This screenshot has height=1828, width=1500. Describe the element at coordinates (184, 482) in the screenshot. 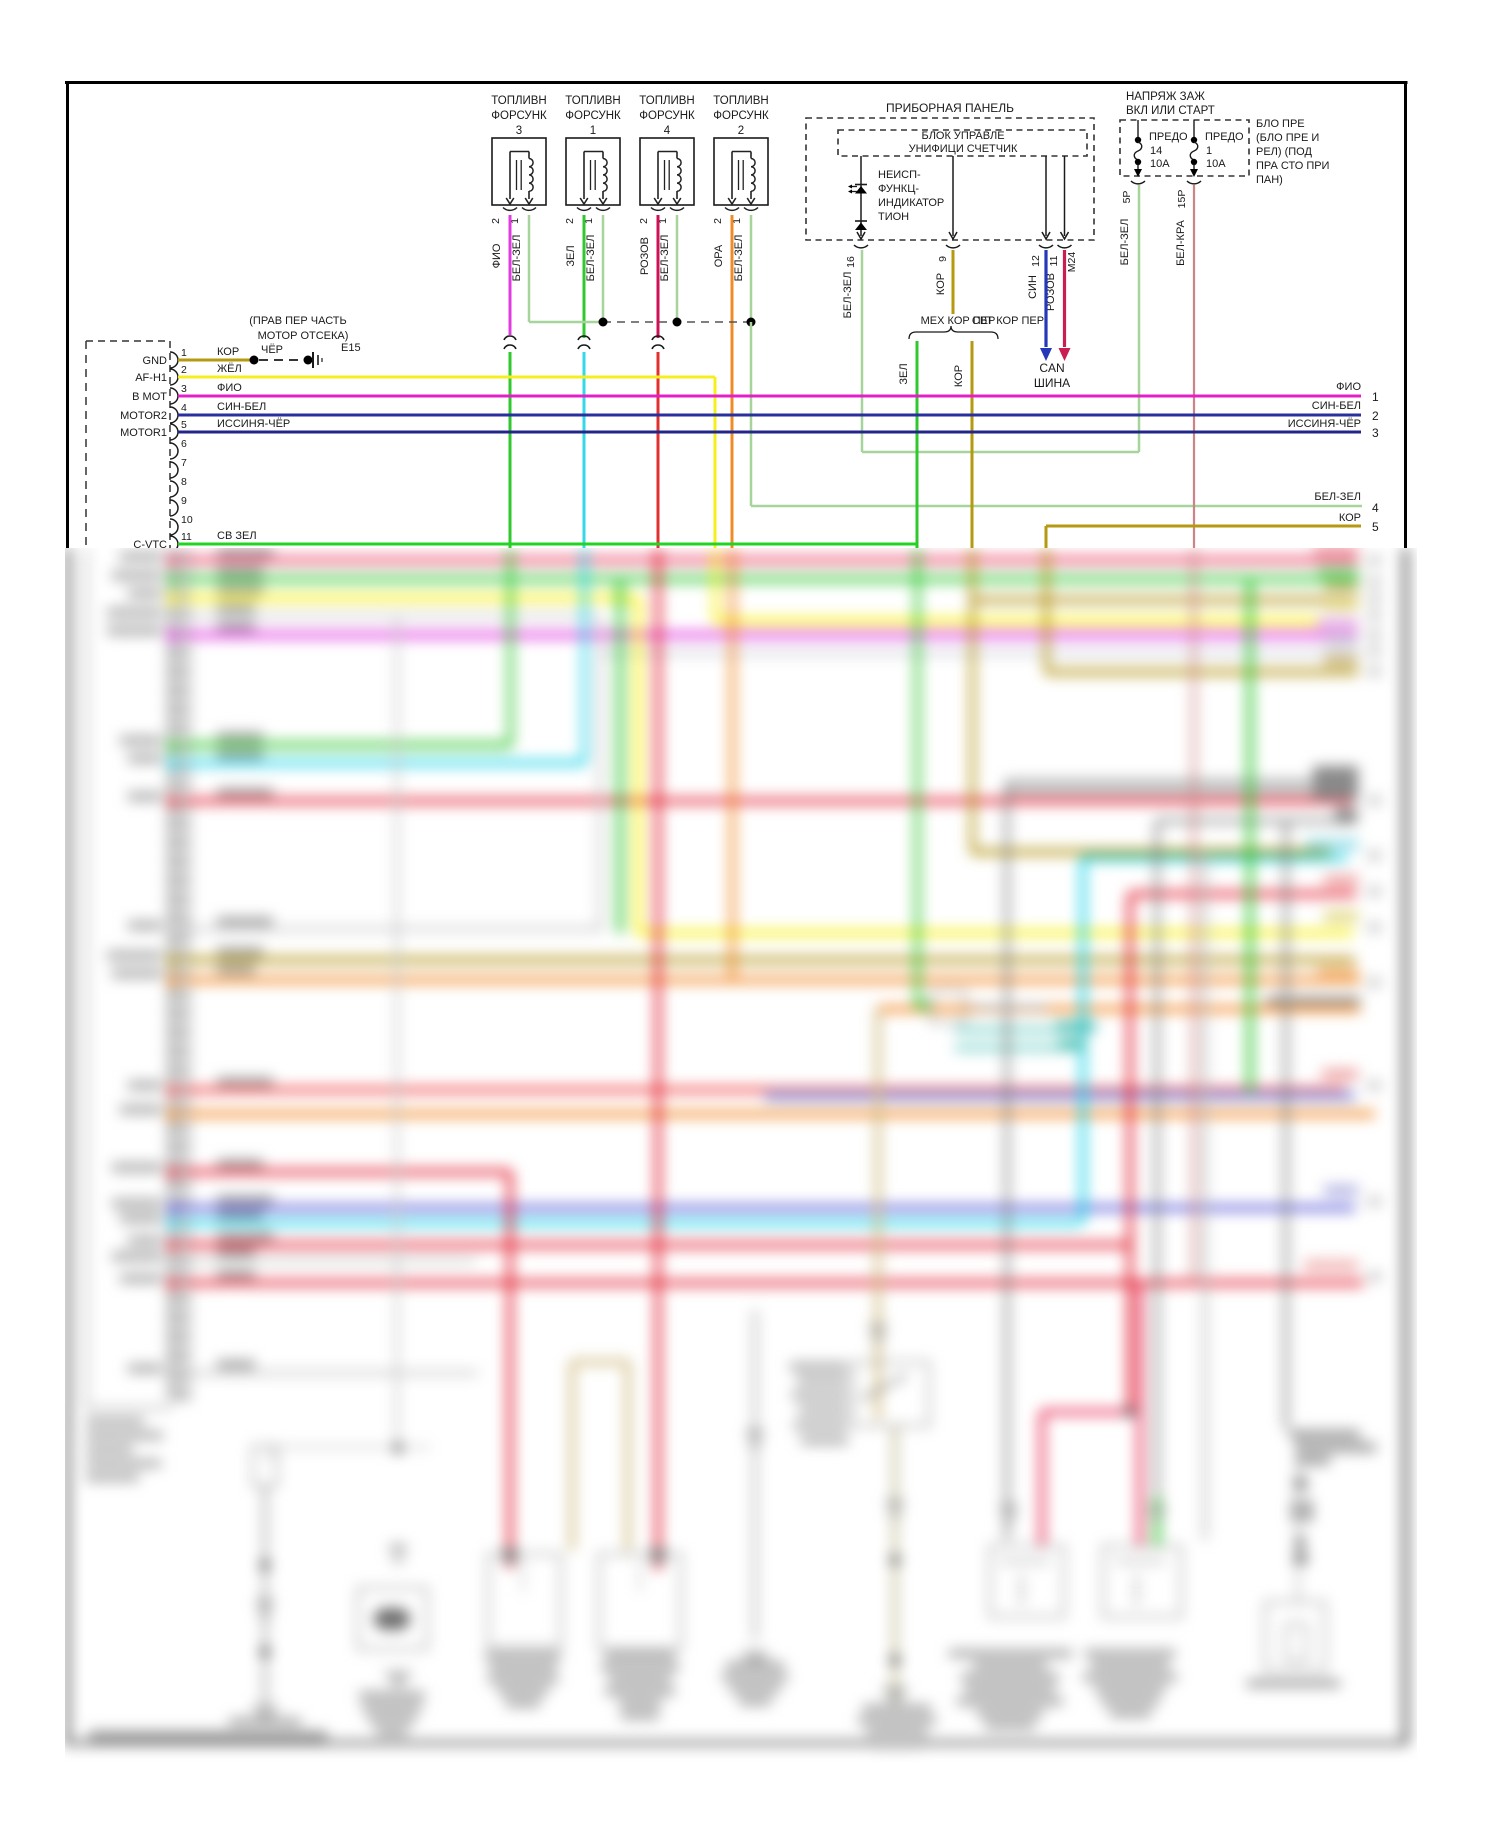

I see `svg-text: 8` at that location.